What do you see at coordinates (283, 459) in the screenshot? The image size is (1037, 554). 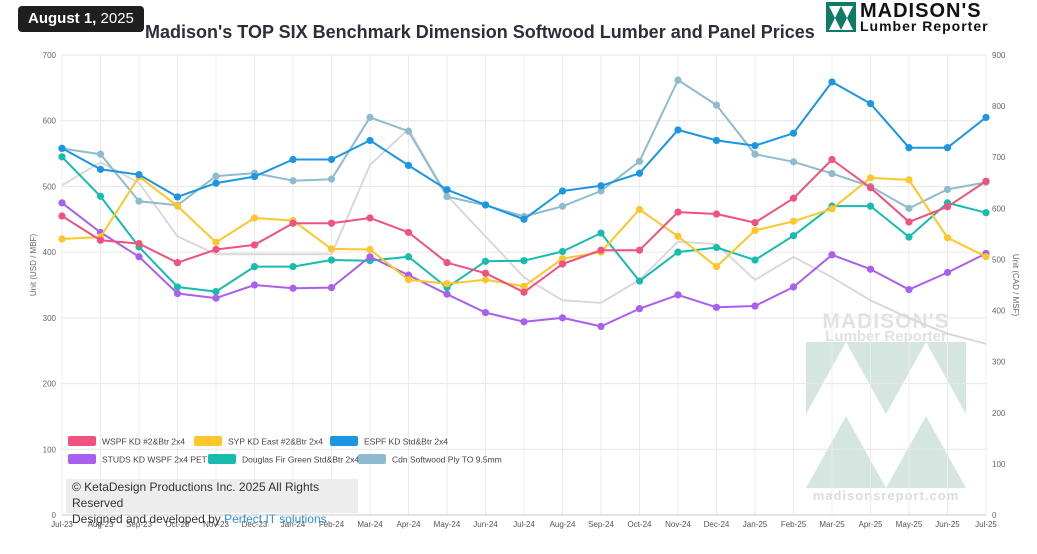 I see `legend-item: Douglas Fir Green Std&Btr 2x4` at bounding box center [283, 459].